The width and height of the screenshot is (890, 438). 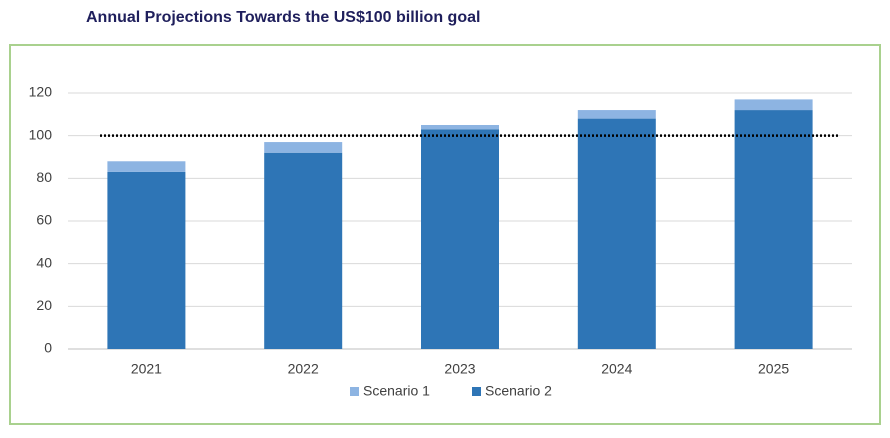 I want to click on legend-label: Scenario 1, so click(x=396, y=391).